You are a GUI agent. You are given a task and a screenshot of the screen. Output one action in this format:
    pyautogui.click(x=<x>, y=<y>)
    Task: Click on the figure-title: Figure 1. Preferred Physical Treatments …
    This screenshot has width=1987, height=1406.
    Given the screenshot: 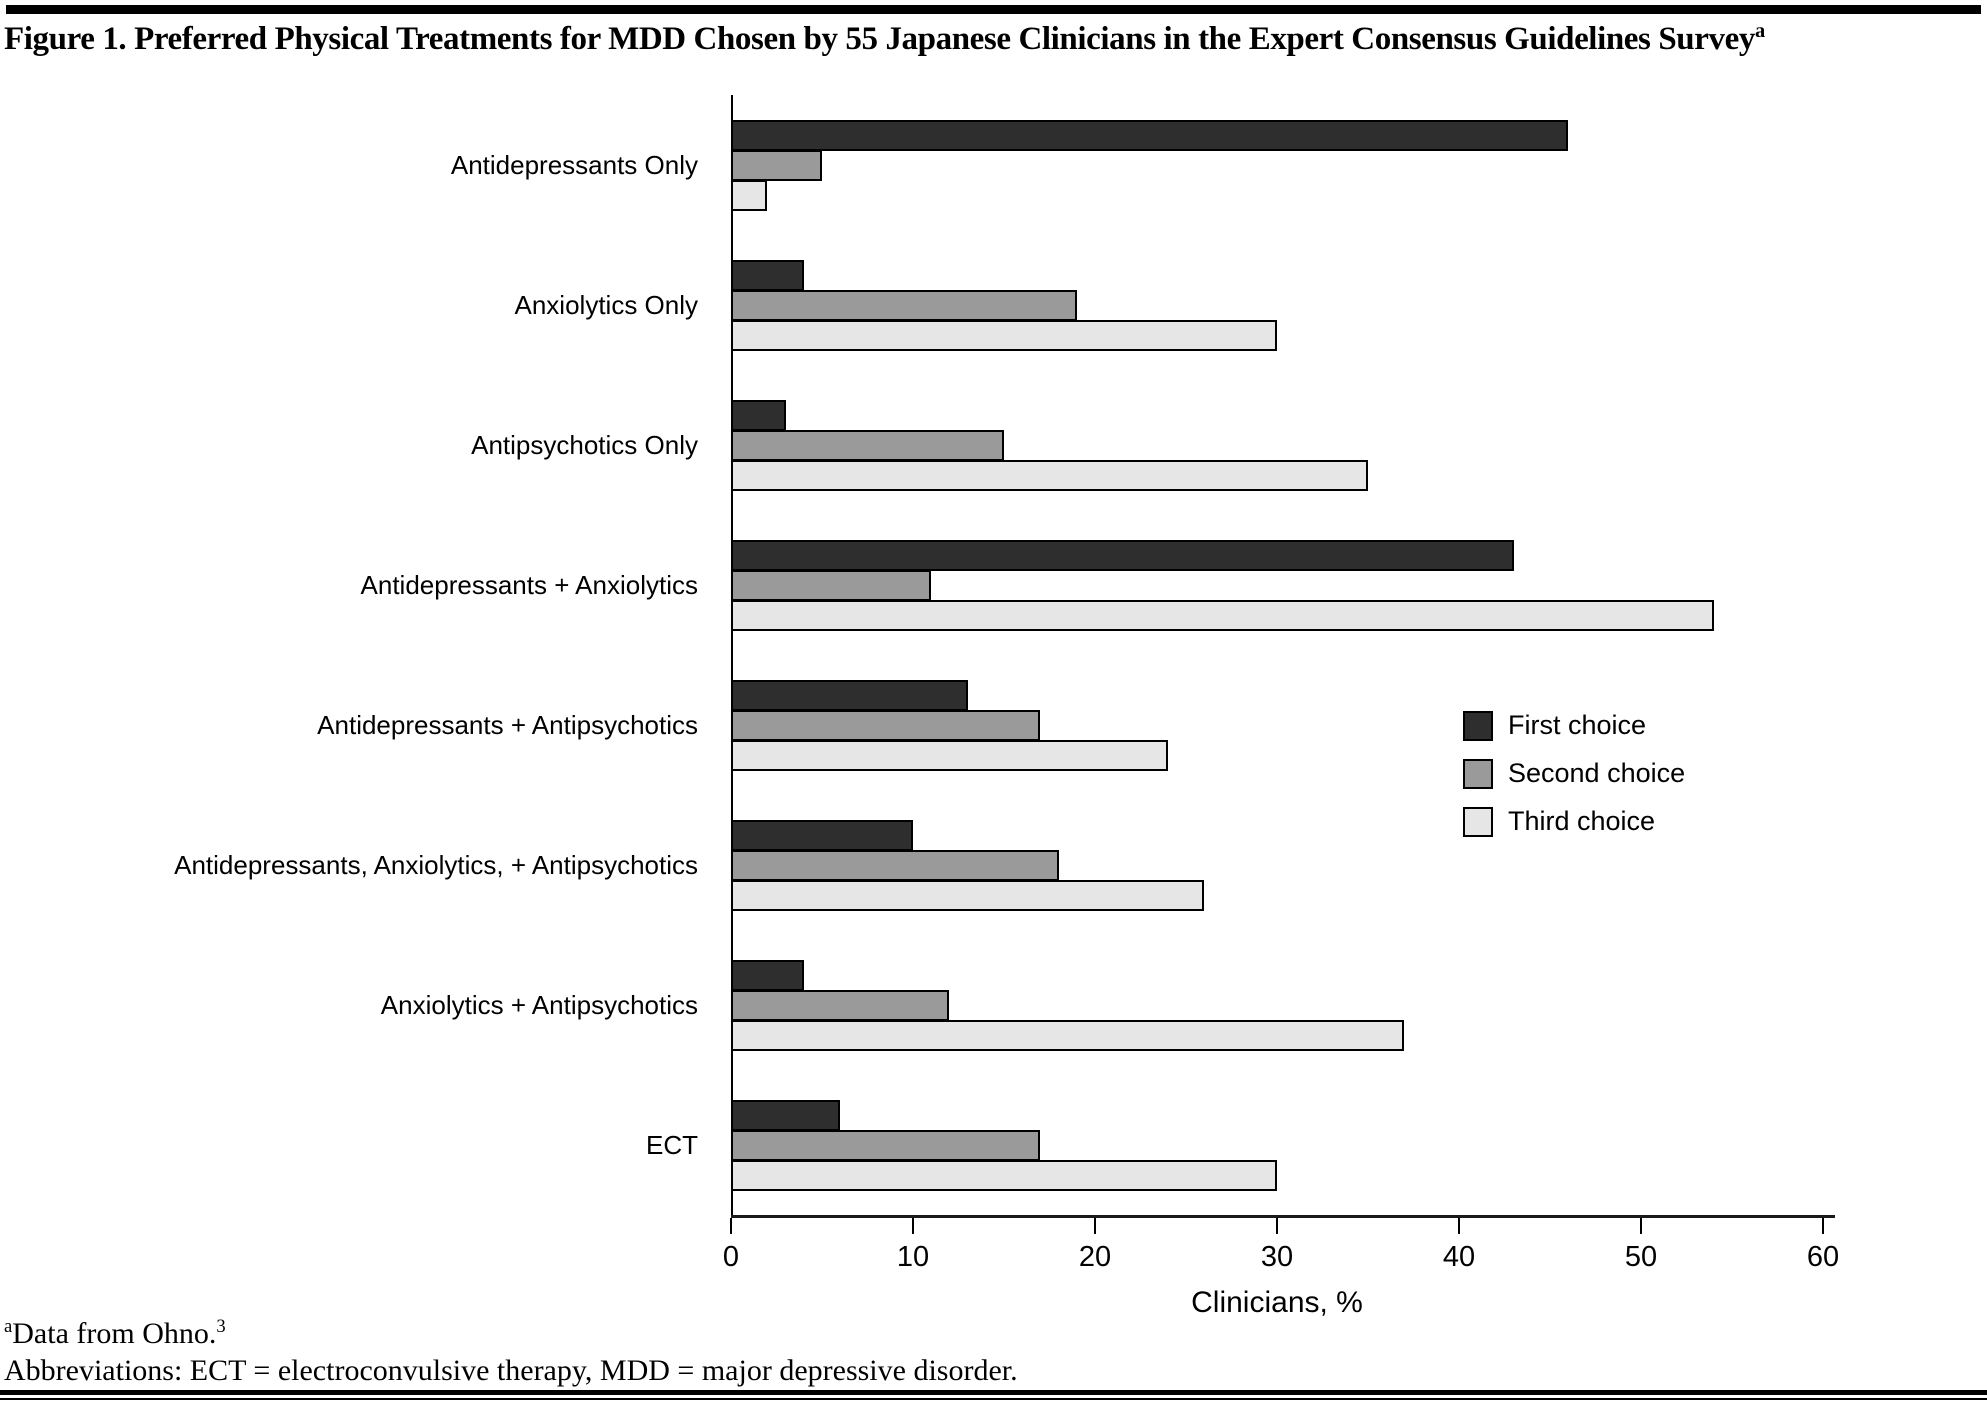 What is the action you would take?
    pyautogui.click(x=994, y=39)
    